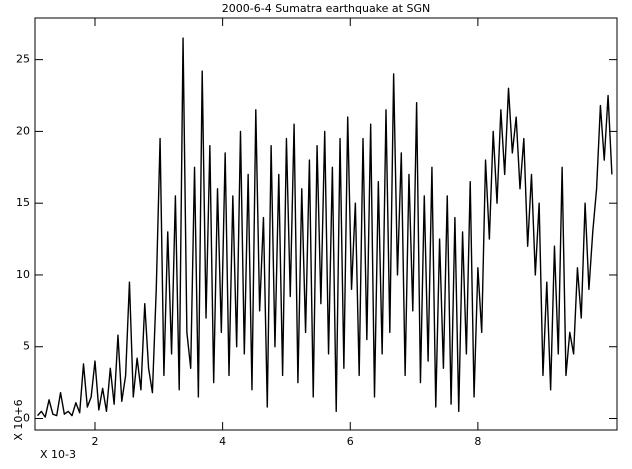 The height and width of the screenshot is (469, 632). What do you see at coordinates (23, 130) in the screenshot?
I see `y-tick-label: 20` at bounding box center [23, 130].